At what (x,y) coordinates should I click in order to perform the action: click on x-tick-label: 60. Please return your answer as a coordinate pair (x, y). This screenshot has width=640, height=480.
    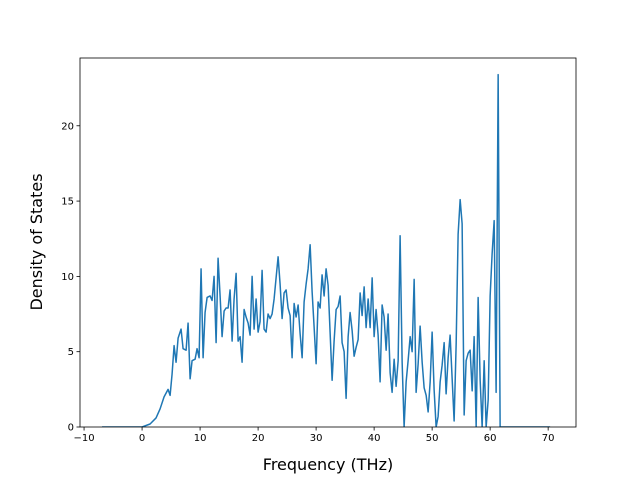
    Looking at the image, I should click on (490, 438).